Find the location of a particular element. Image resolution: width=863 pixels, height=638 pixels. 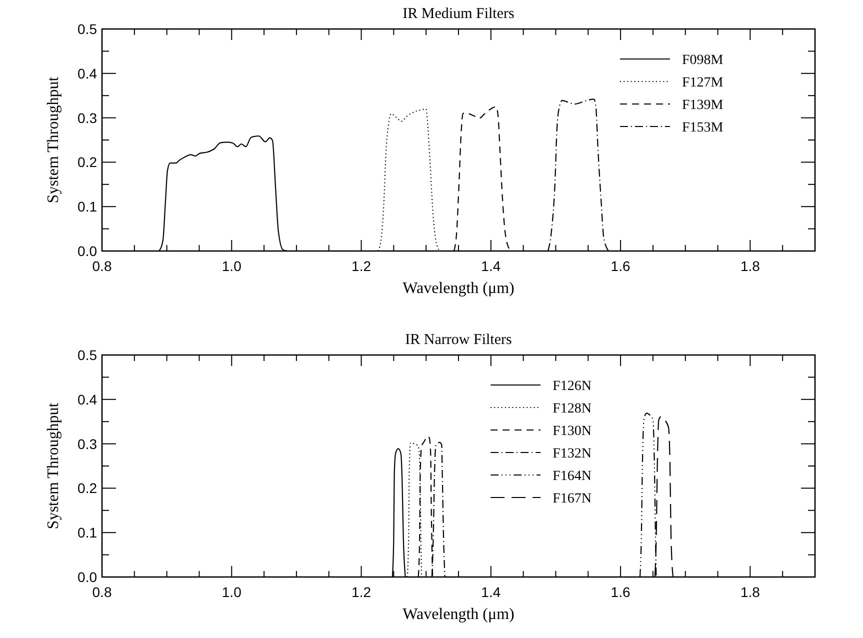

legend-label: F098M is located at coordinates (703, 60).